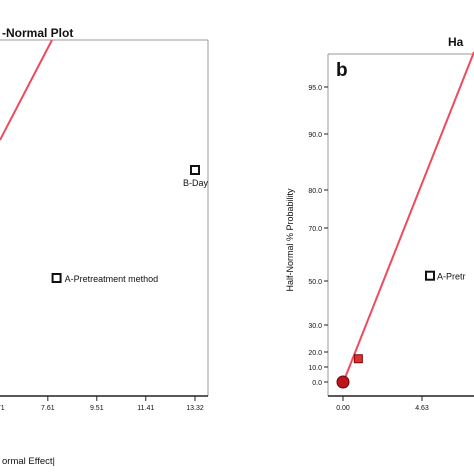  Describe the element at coordinates (37, 33) in the screenshot. I see `panel-a-title: -Normal Plot` at that location.